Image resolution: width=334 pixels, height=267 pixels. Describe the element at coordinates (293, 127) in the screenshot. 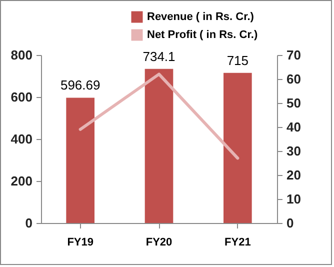

I see `y2-tick-label: 40` at that location.